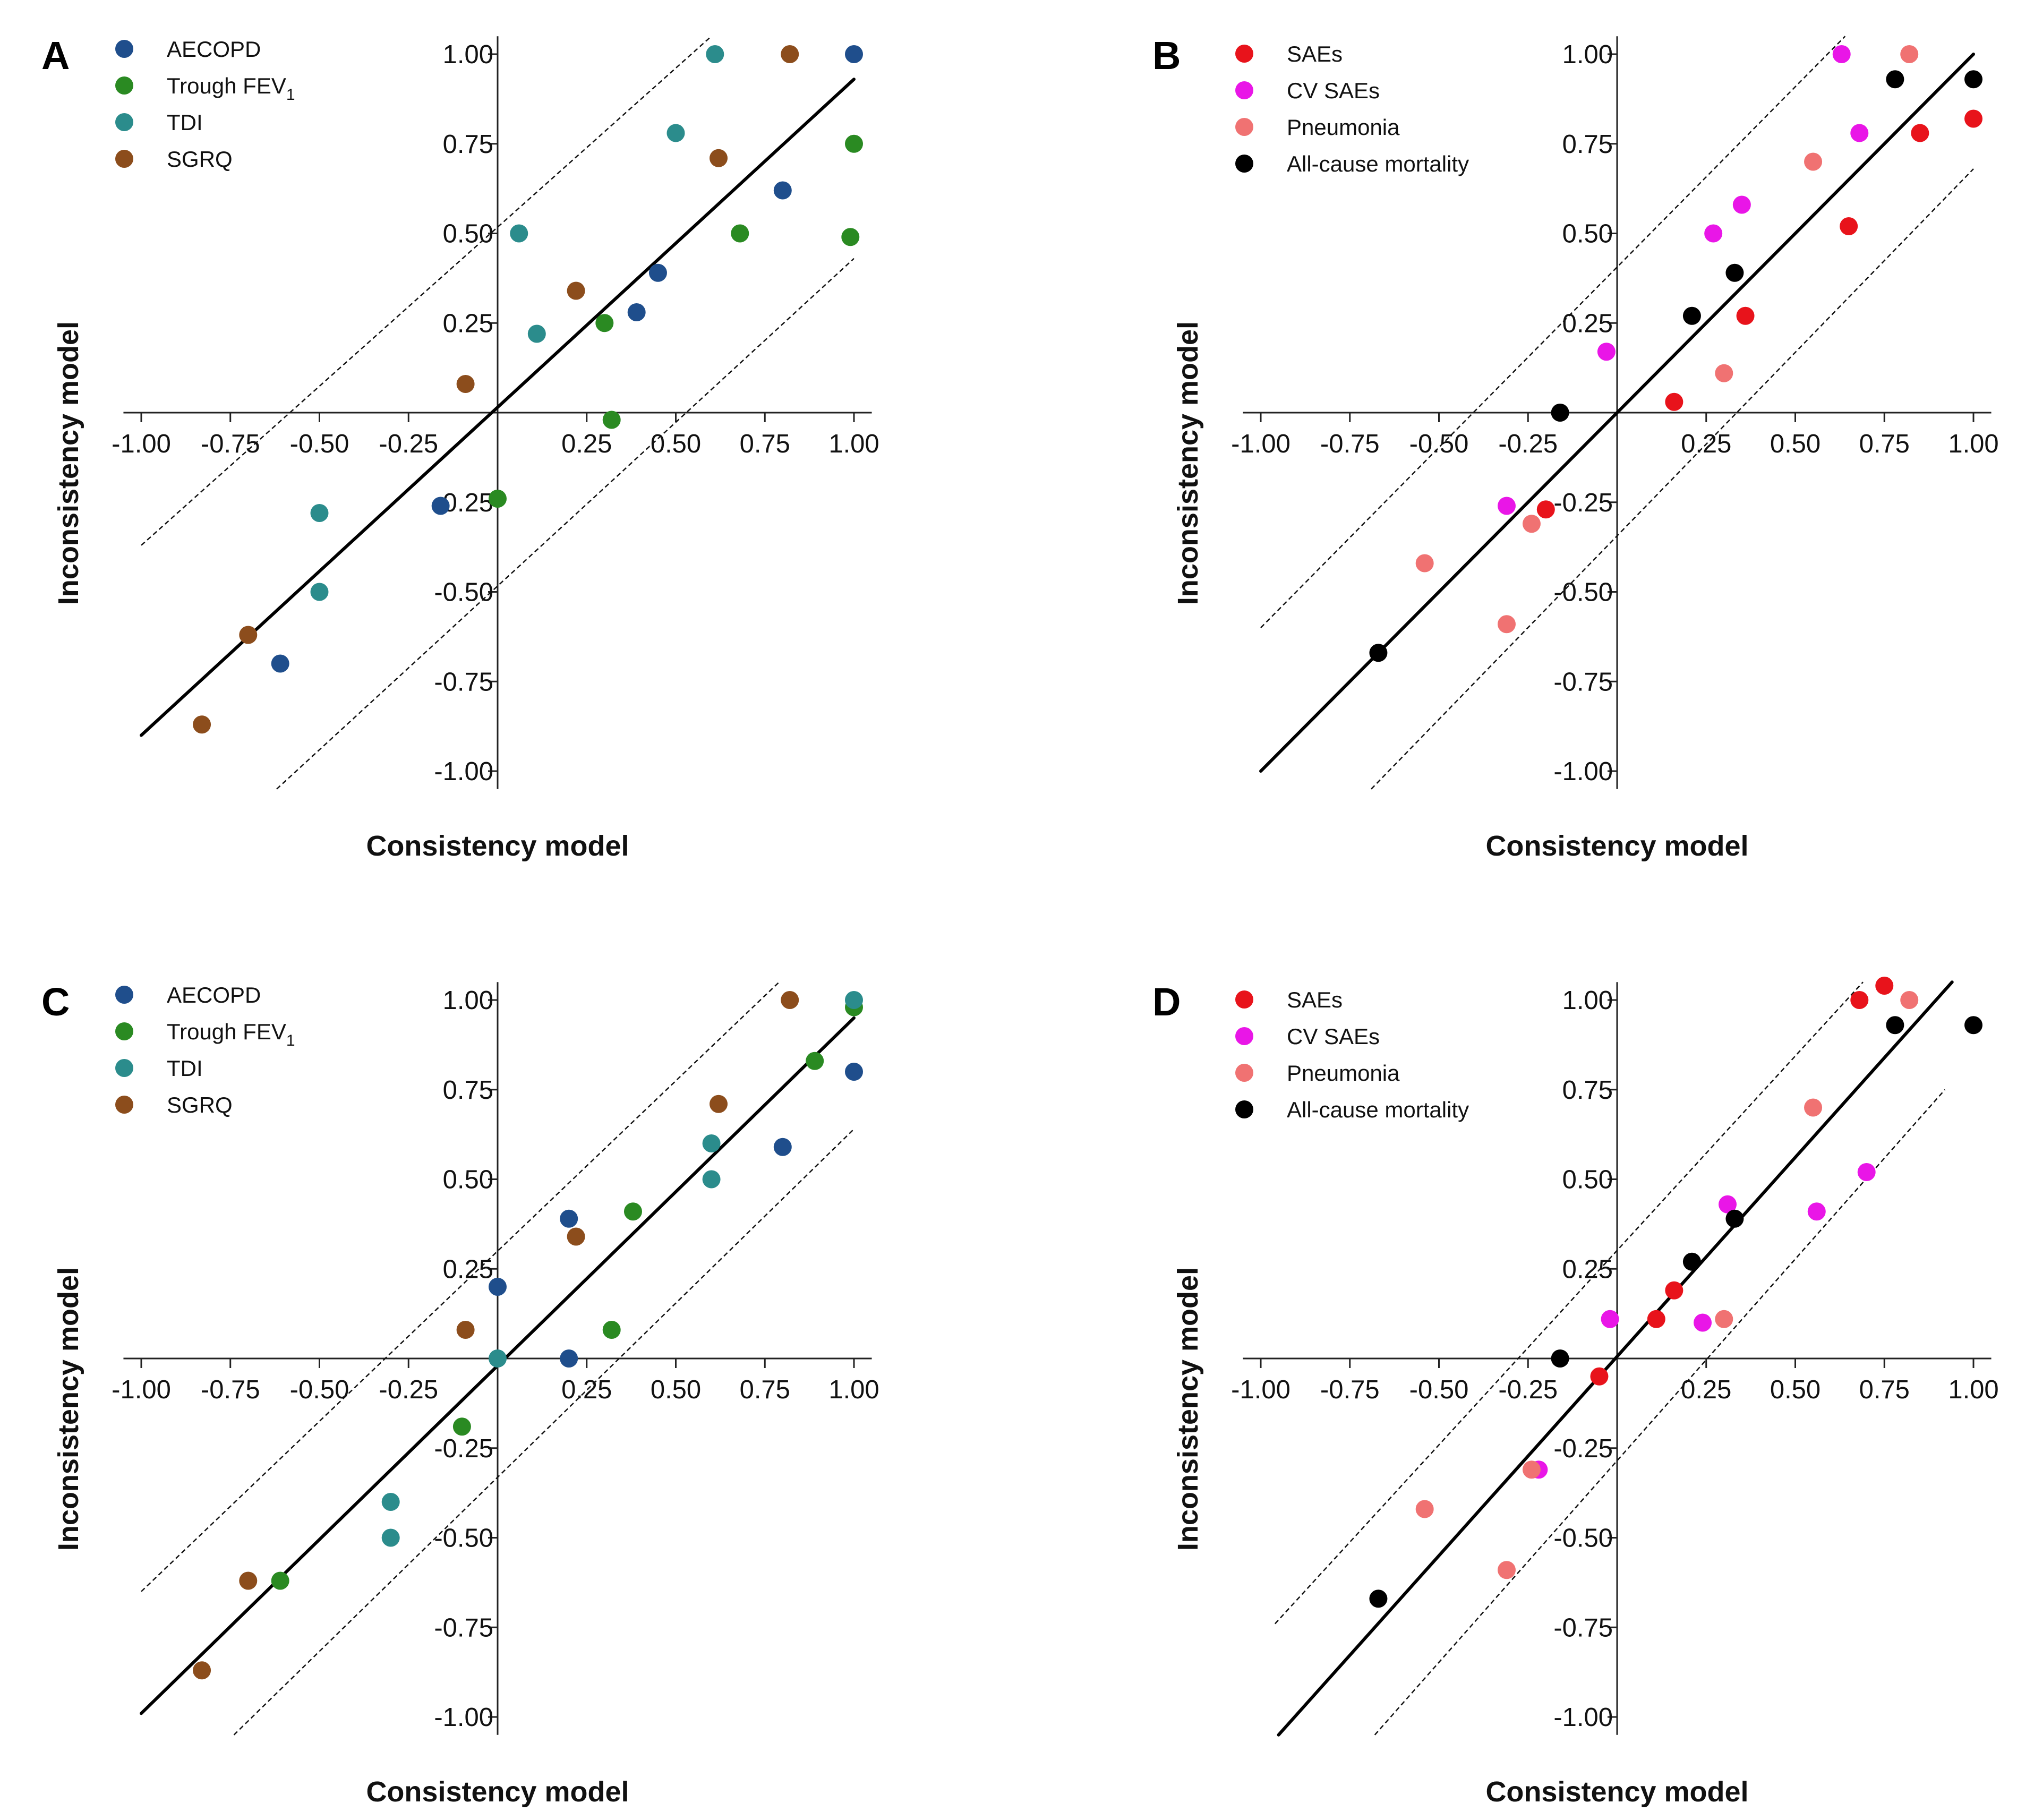  I want to click on y-tick-label: -0.50, so click(1583, 592).